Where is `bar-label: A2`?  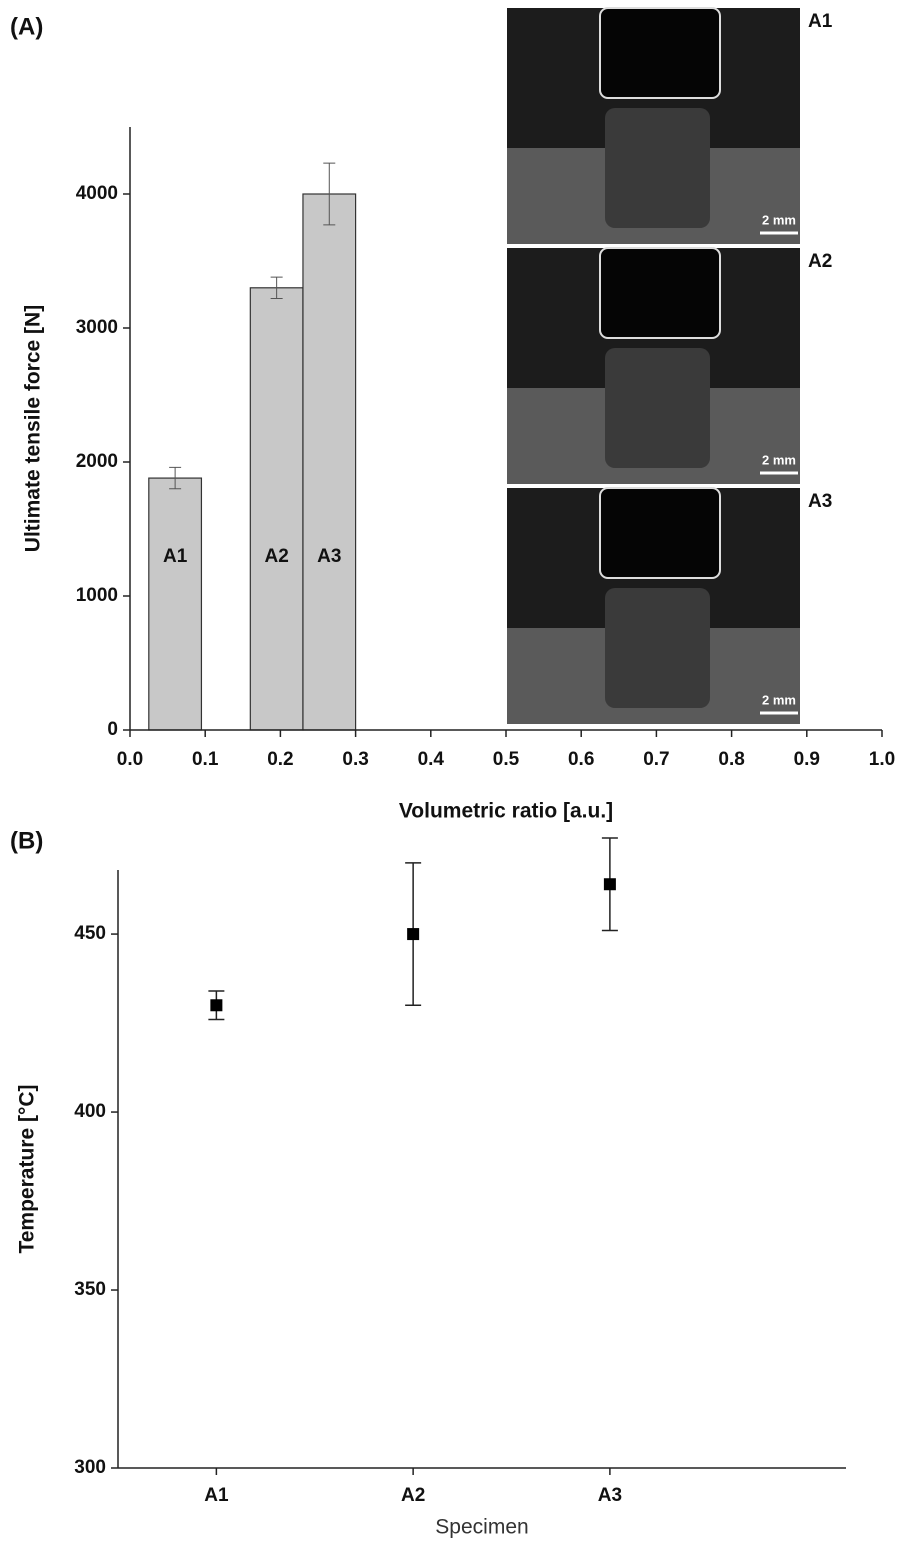
bar-label: A2 is located at coordinates (276, 556).